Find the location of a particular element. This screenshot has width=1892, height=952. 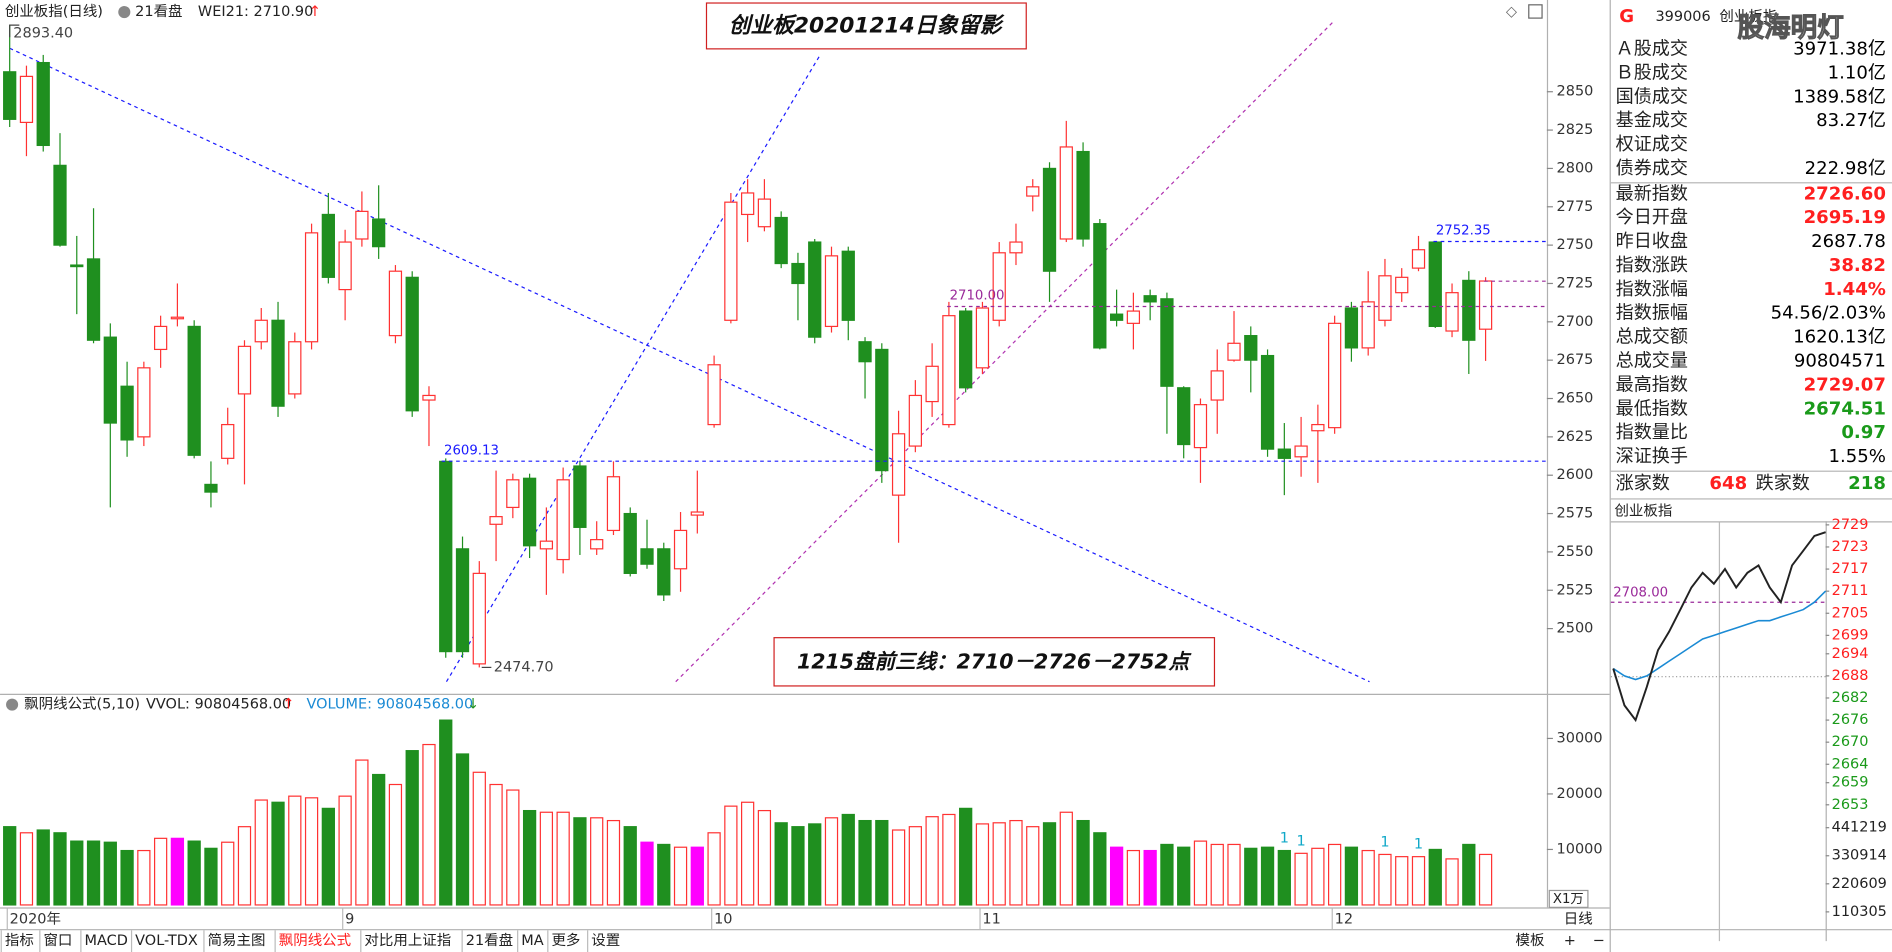

level-label: 2710.00 is located at coordinates (977, 296).